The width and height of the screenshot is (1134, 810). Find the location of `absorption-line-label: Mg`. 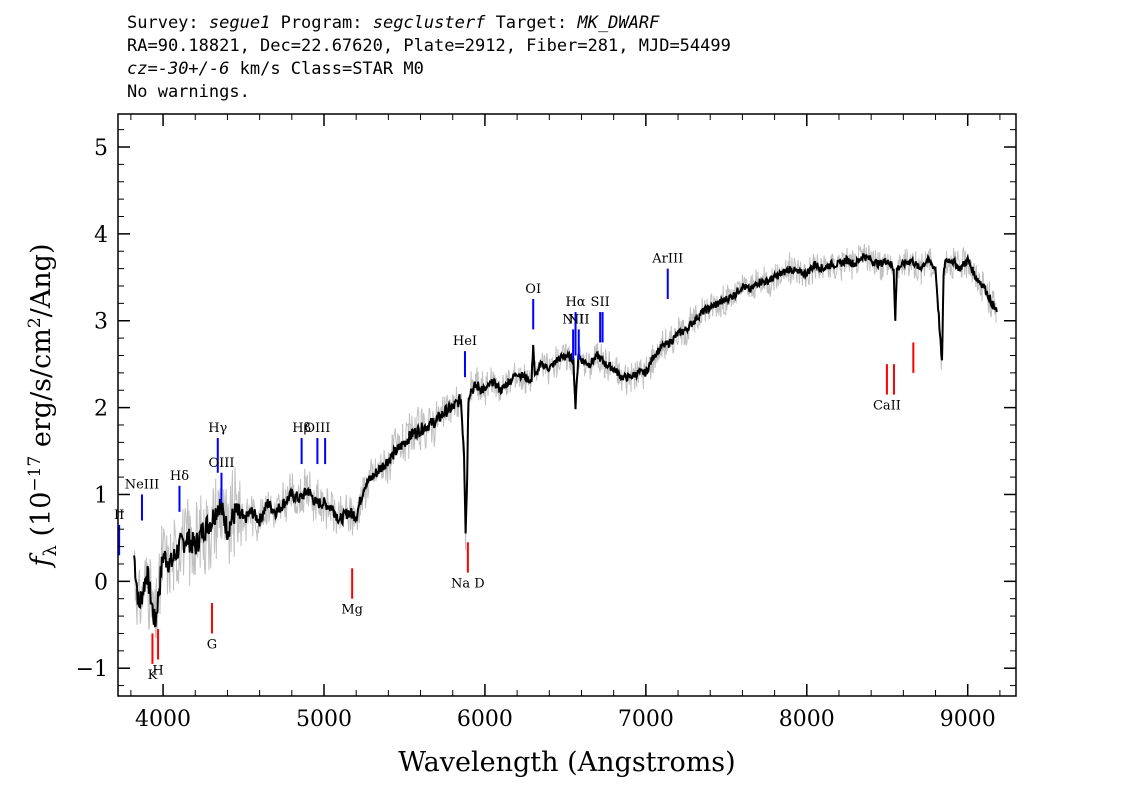

absorption-line-label: Mg is located at coordinates (352, 610).